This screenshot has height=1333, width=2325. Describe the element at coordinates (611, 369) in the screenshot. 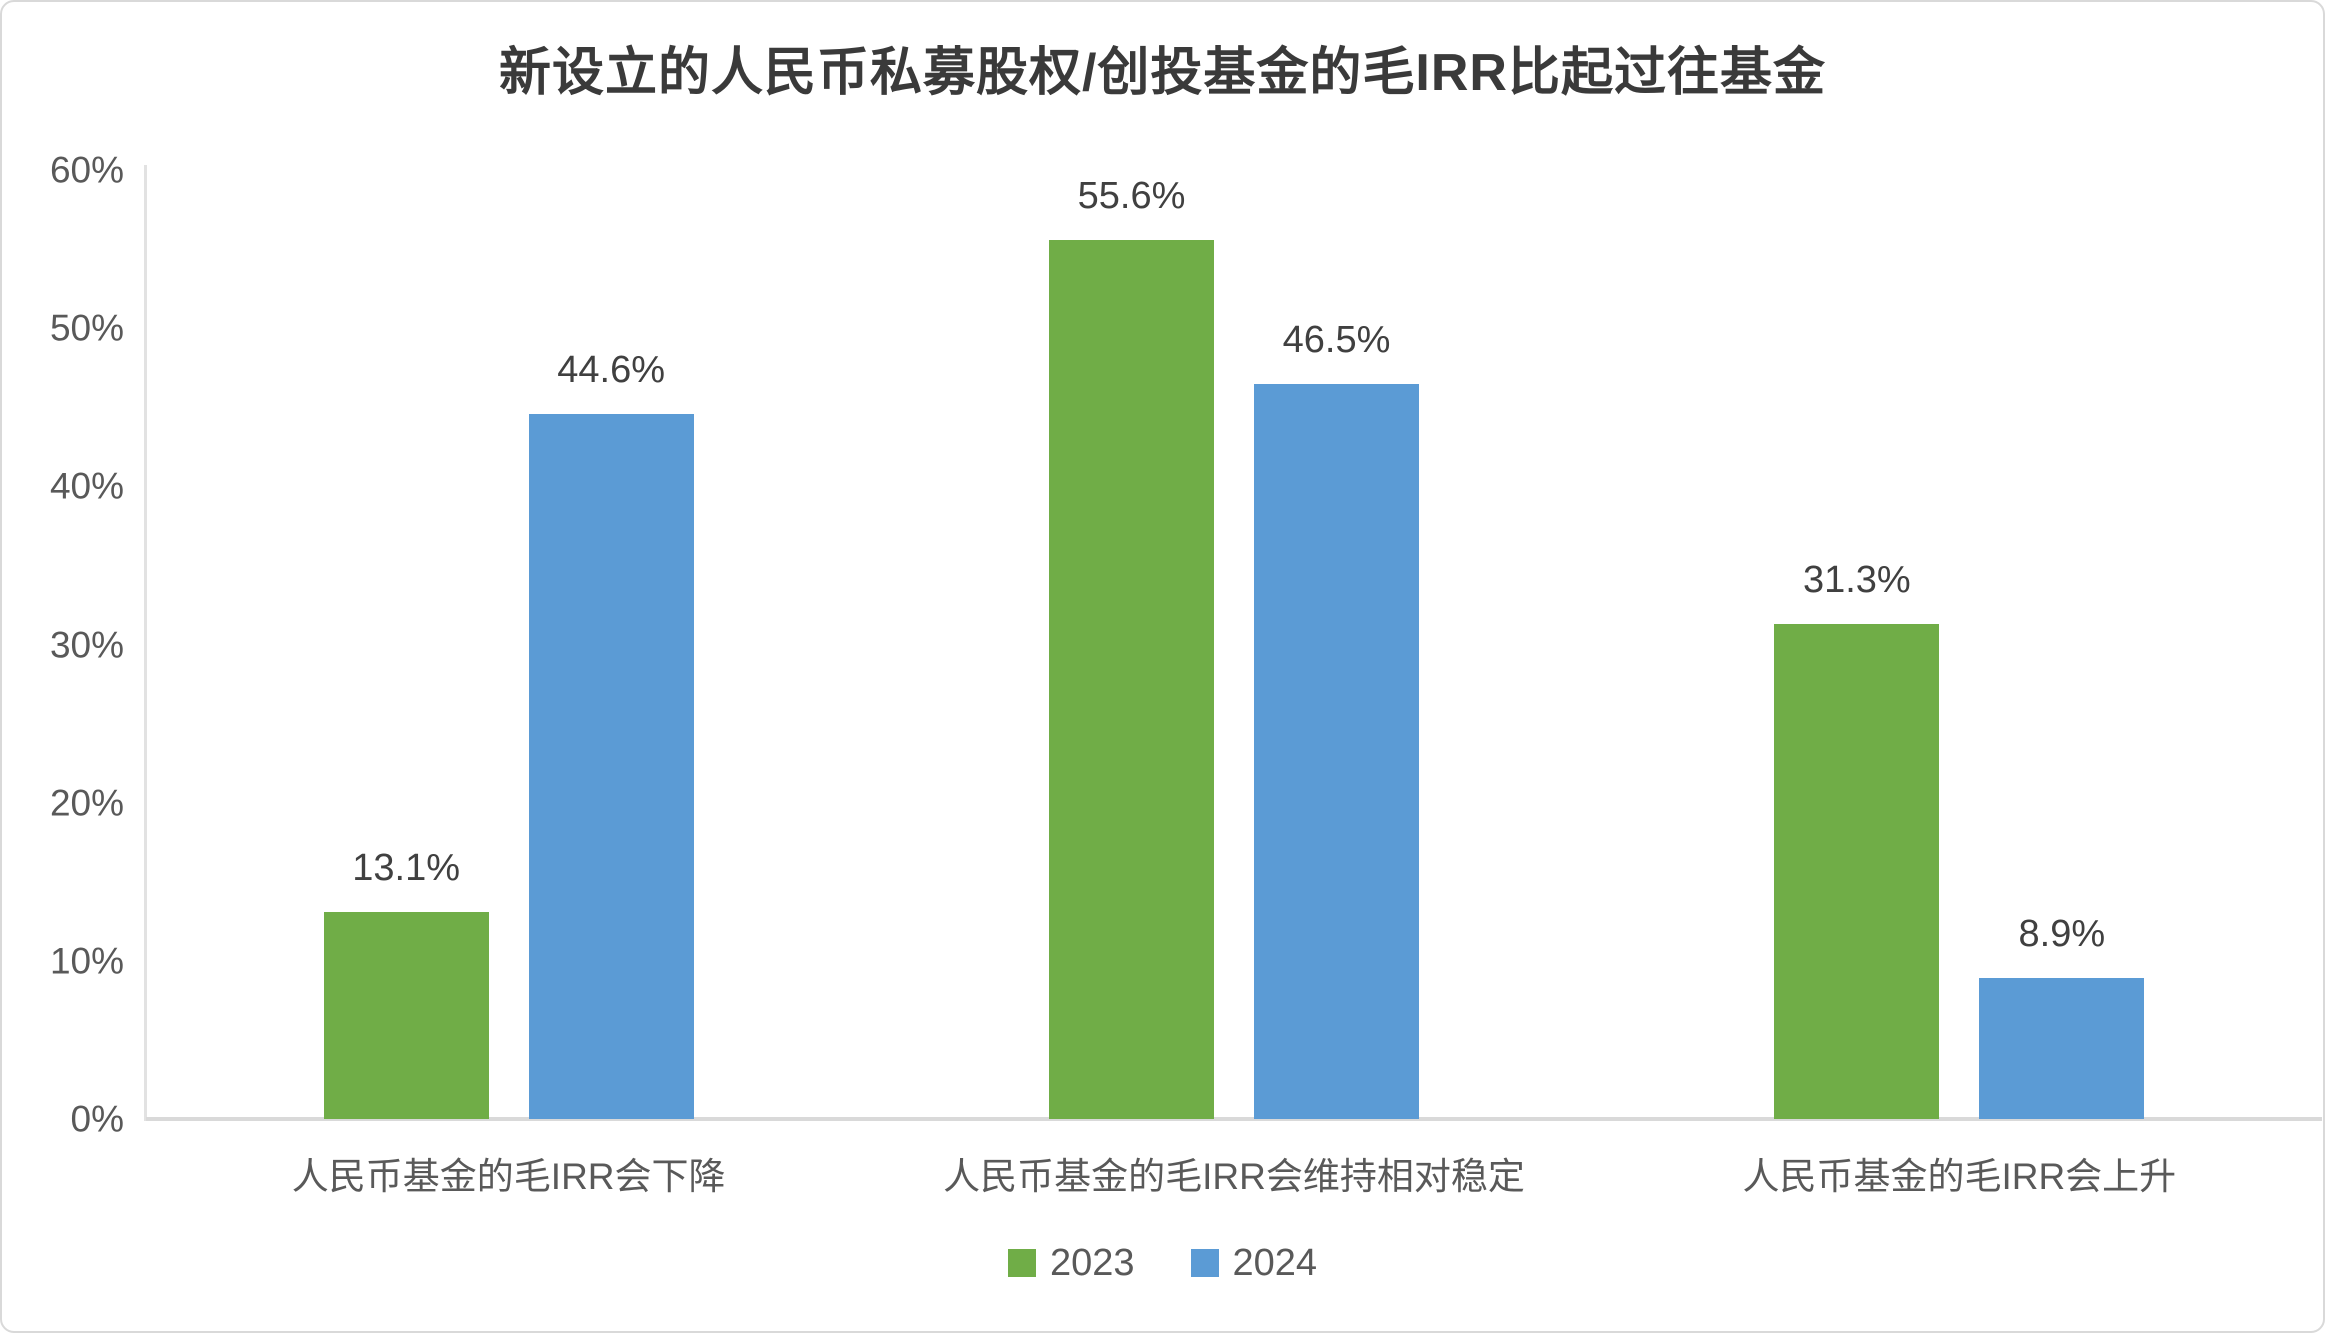

I see `bar-value-label-2024-0: 44.6%` at that location.